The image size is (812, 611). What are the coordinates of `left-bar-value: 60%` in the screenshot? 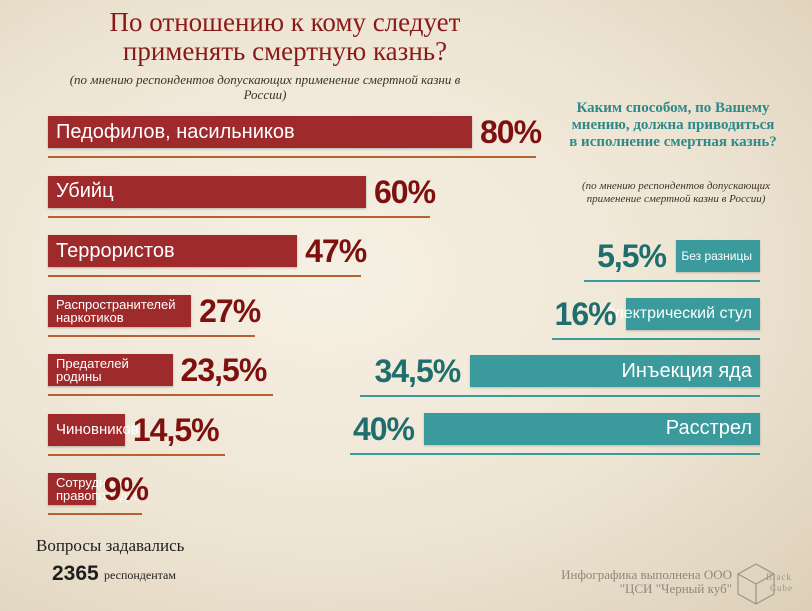 It's located at (405, 191).